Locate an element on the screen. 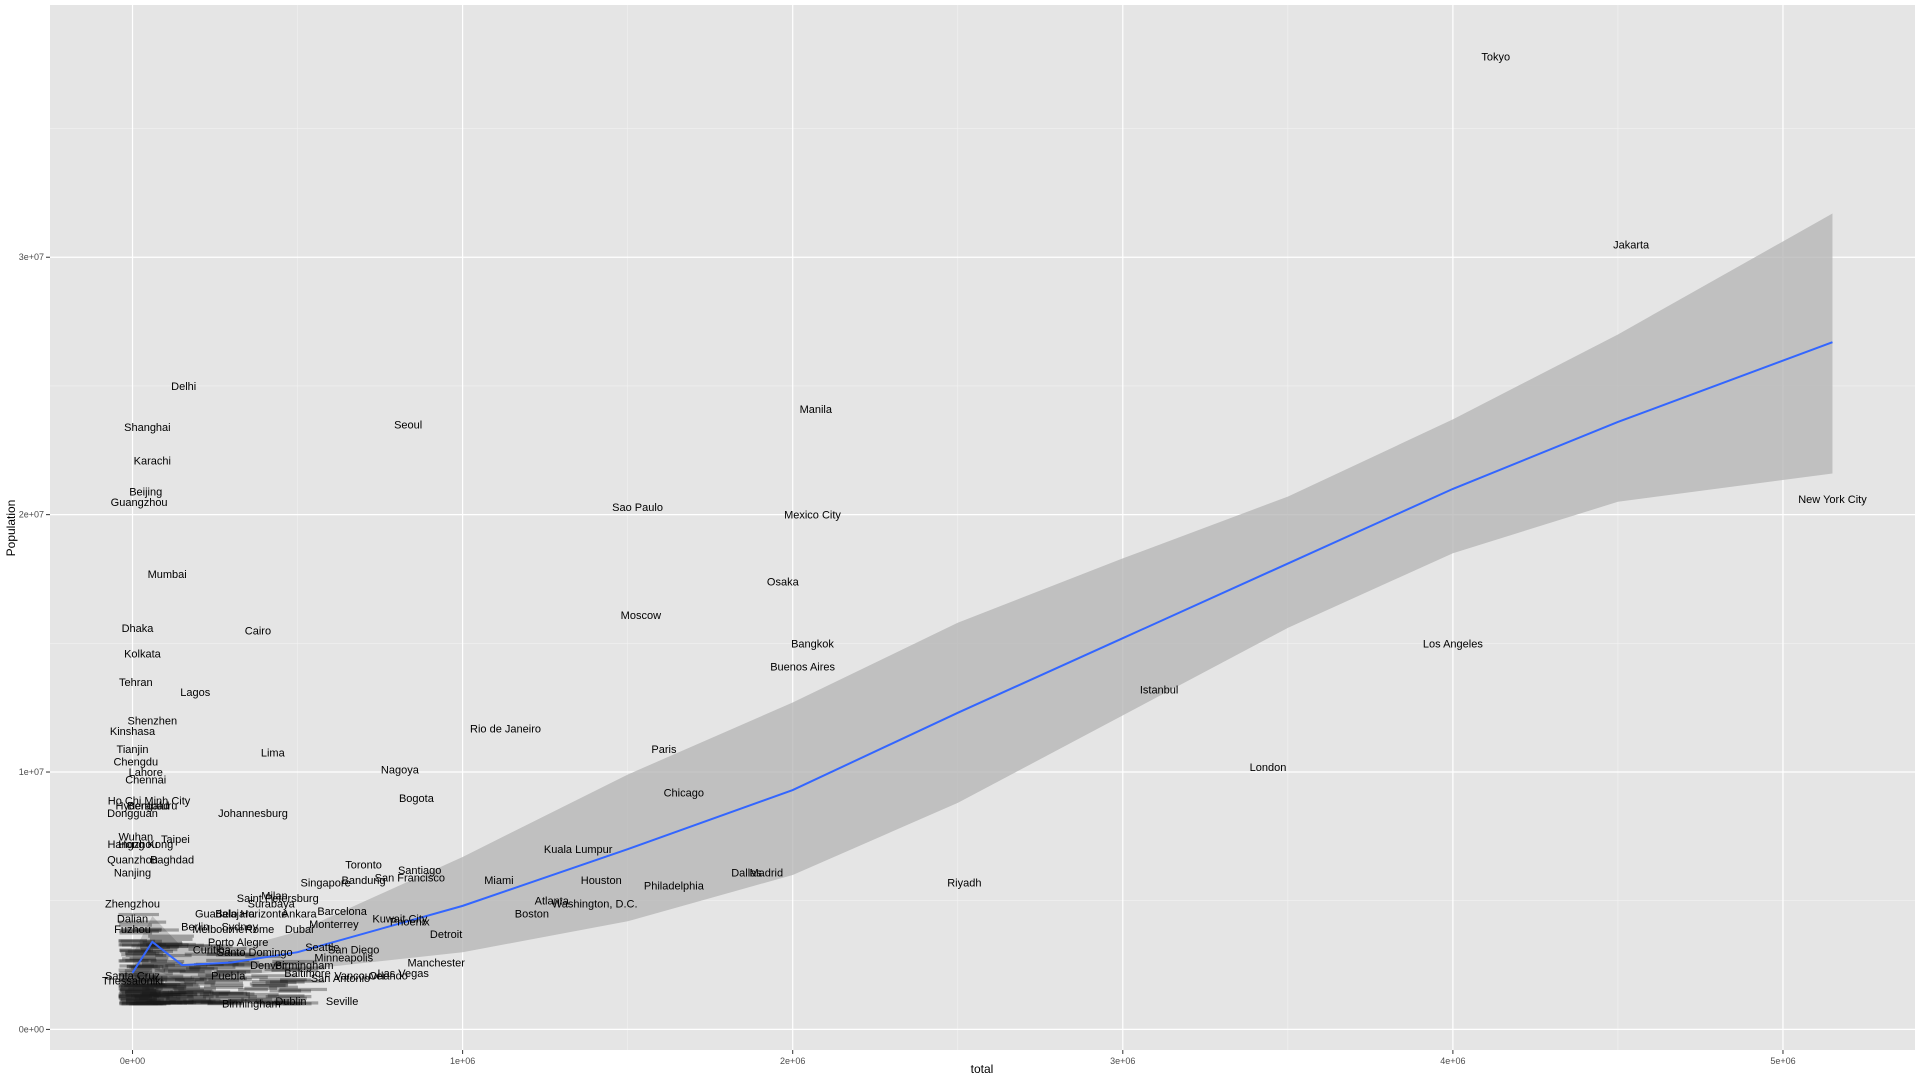 This screenshot has width=1920, height=1080. city-label: Hangzhou is located at coordinates (132, 845).